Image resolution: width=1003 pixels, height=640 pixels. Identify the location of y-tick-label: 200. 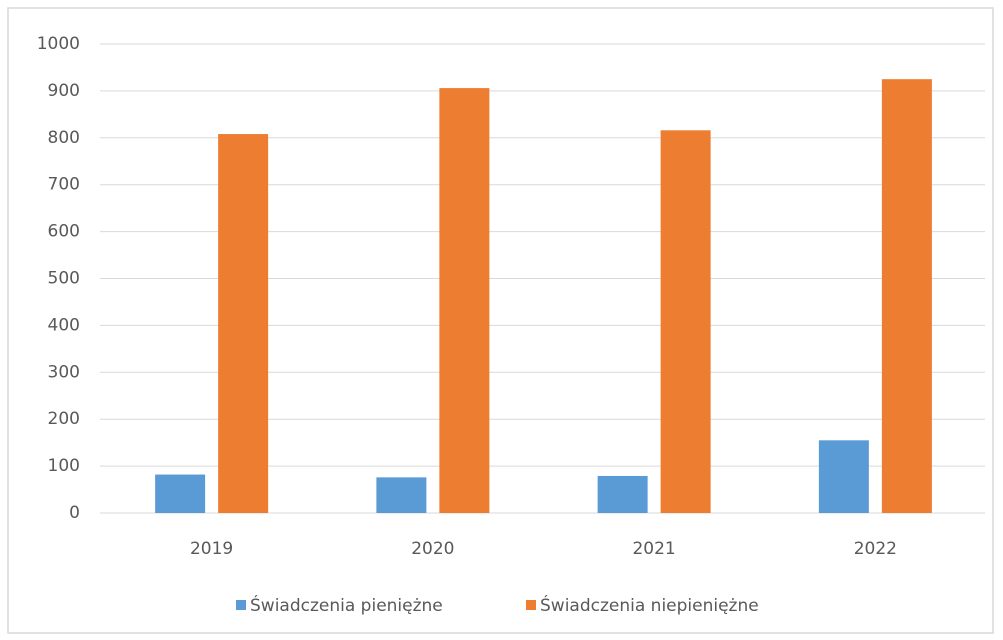
(64, 419).